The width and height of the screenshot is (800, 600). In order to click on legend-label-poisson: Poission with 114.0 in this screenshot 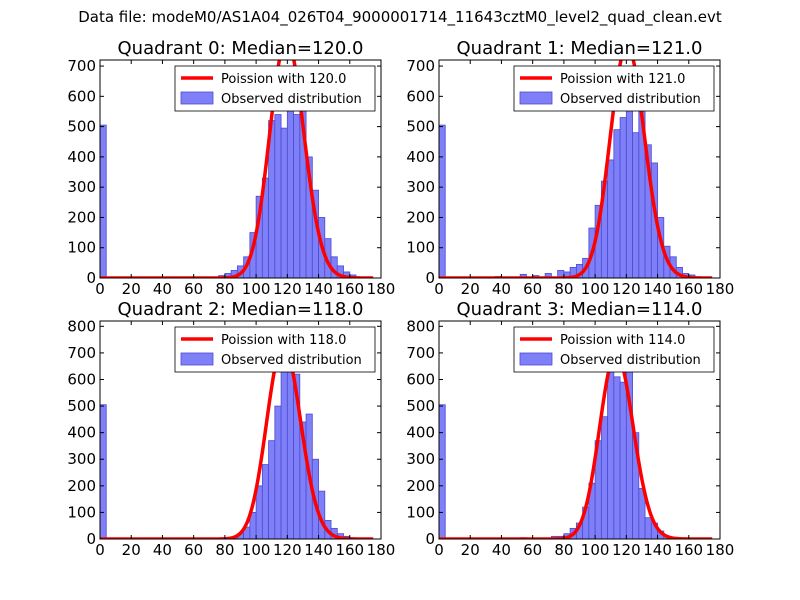, I will do `click(622, 340)`.